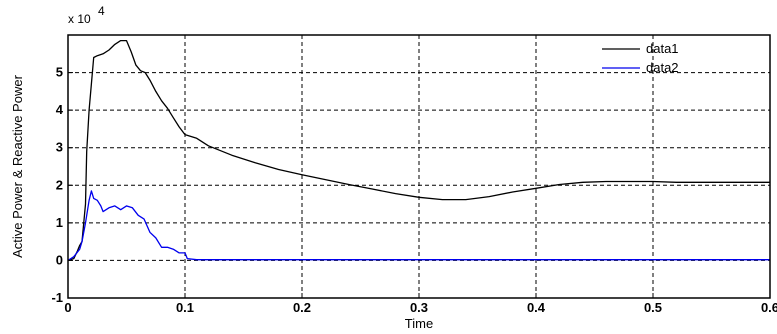  Describe the element at coordinates (101, 11) in the screenshot. I see `y-scale-exponent: 4` at that location.